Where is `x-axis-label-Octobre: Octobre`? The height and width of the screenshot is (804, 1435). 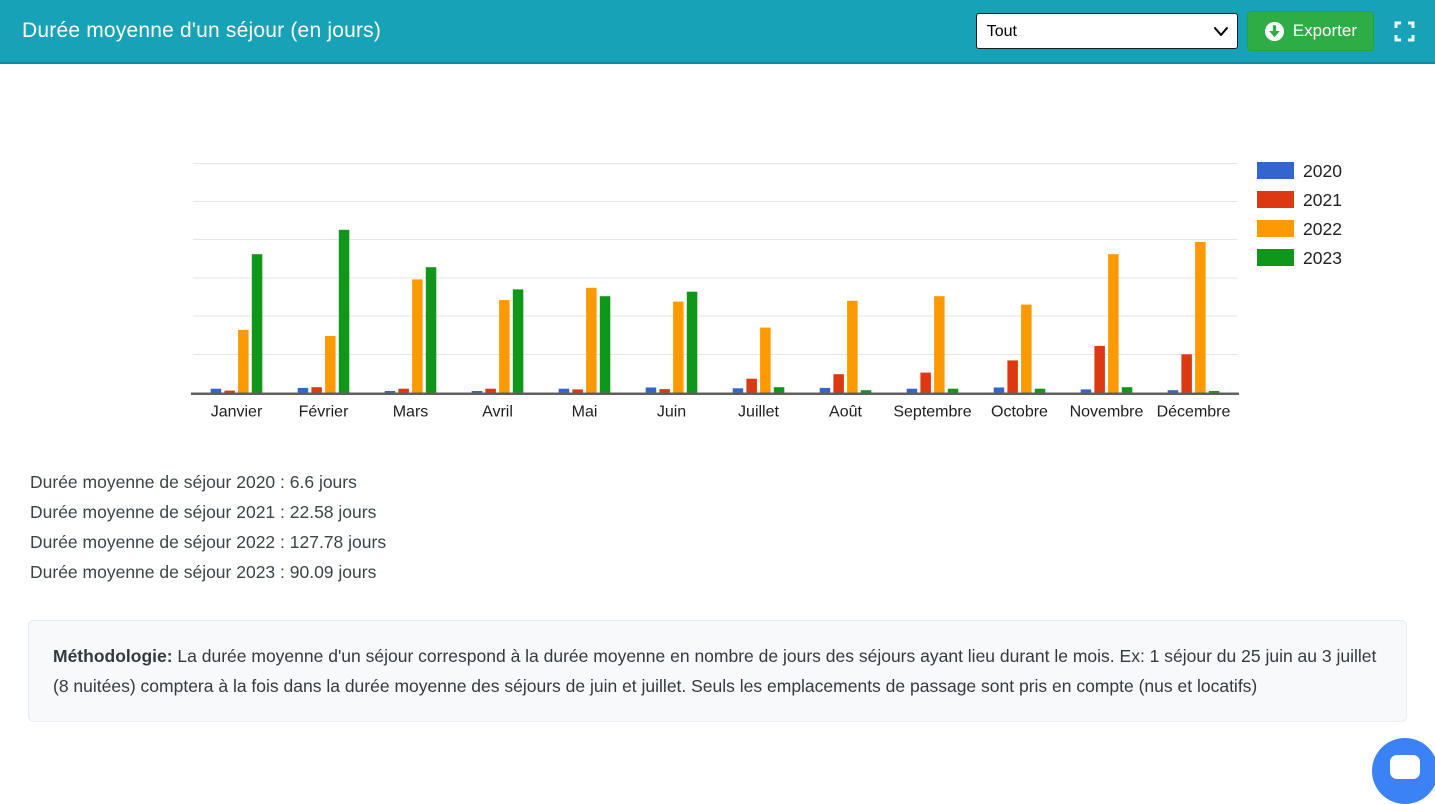 x-axis-label-Octobre: Octobre is located at coordinates (1019, 412).